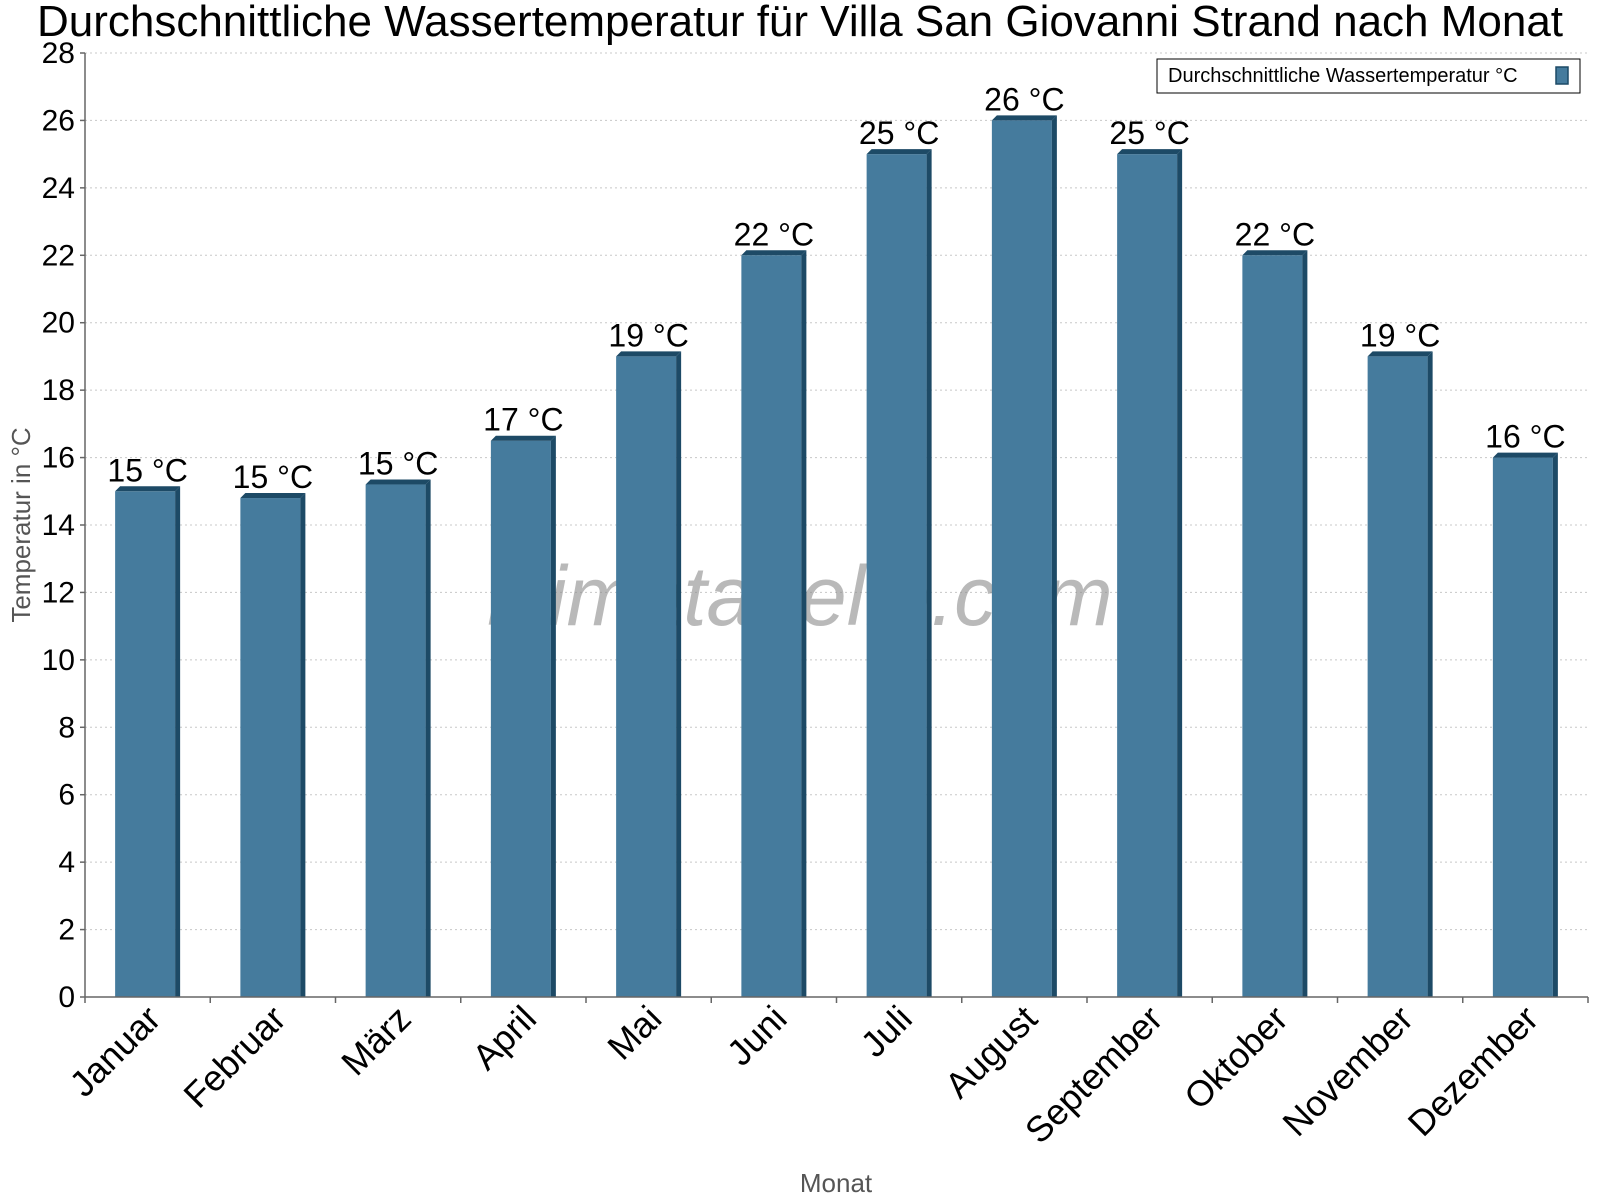 The height and width of the screenshot is (1200, 1600). I want to click on y-tick-label: 0, so click(66, 997).